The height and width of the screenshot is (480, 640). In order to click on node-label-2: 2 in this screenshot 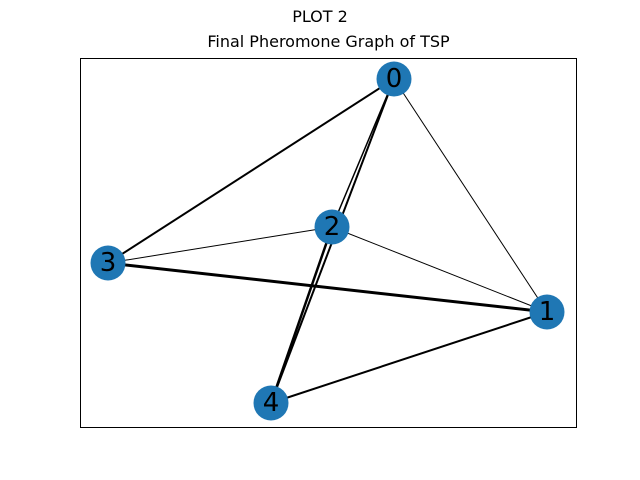, I will do `click(332, 227)`.